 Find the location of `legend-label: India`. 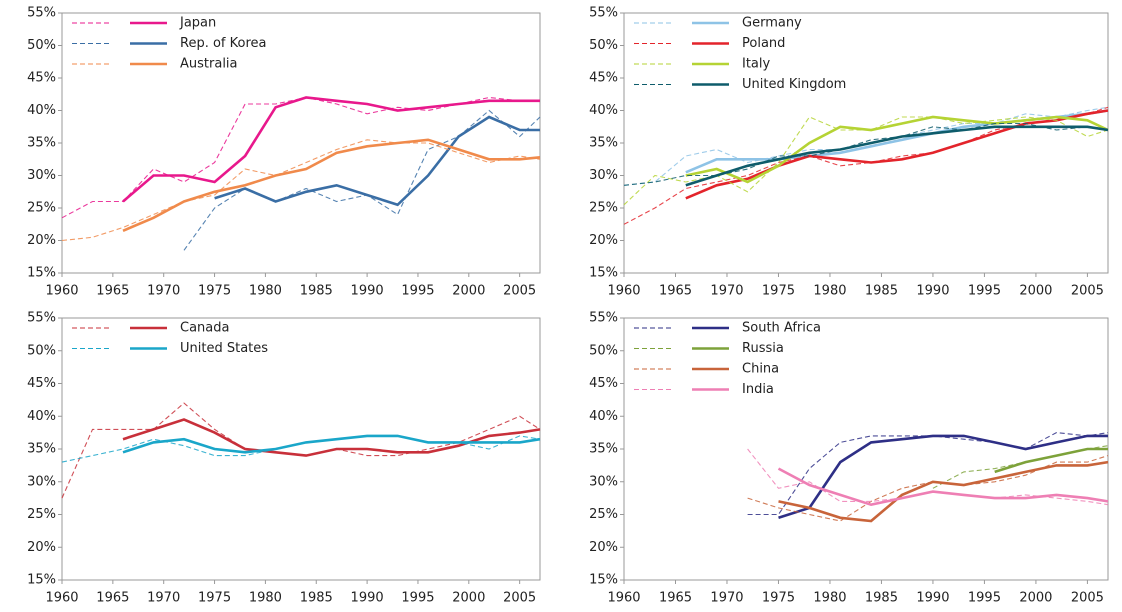

legend-label: India is located at coordinates (758, 389).